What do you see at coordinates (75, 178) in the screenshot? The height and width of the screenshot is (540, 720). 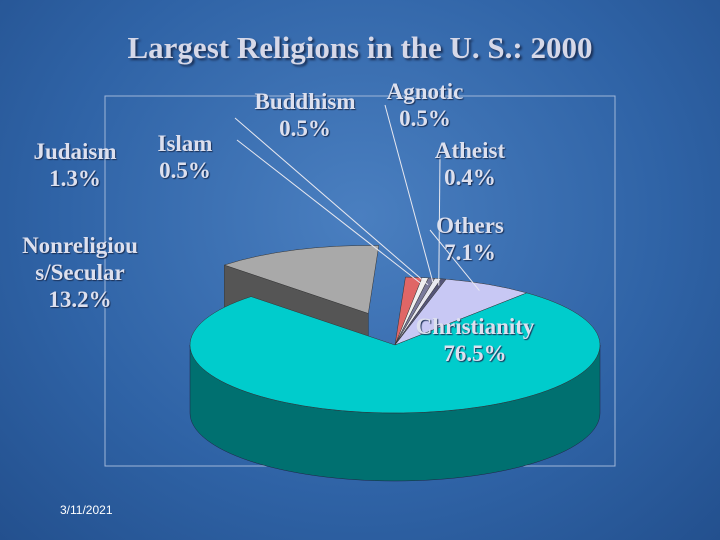 I see `value-label: 1.3%` at bounding box center [75, 178].